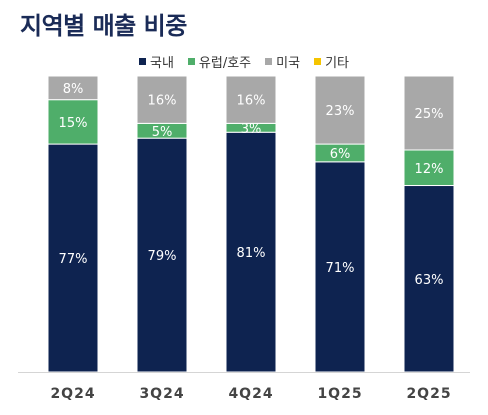 This screenshot has width=488, height=415. I want to click on data-label: 5%, so click(162, 132).